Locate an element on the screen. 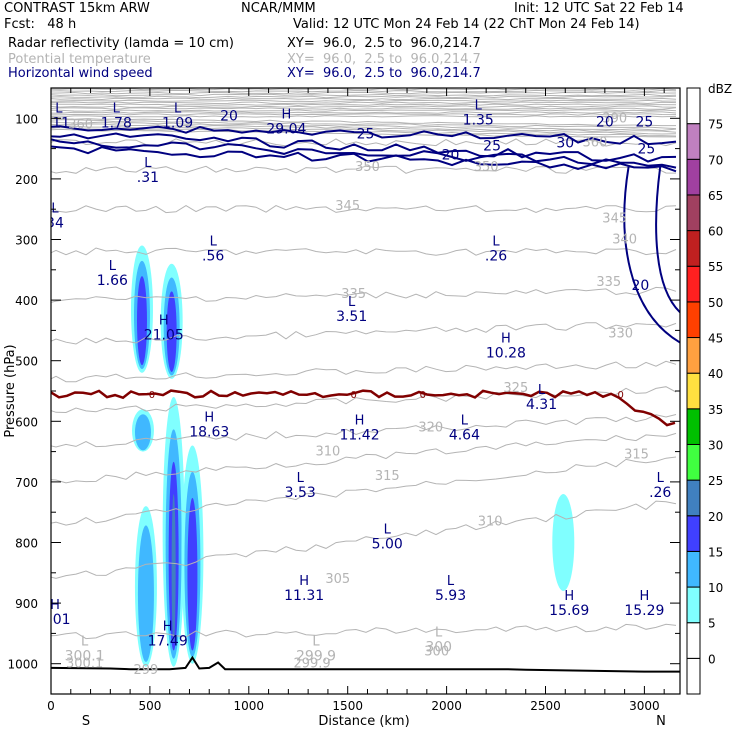 The height and width of the screenshot is (740, 740). extremum-value: 4.64 is located at coordinates (464, 435).